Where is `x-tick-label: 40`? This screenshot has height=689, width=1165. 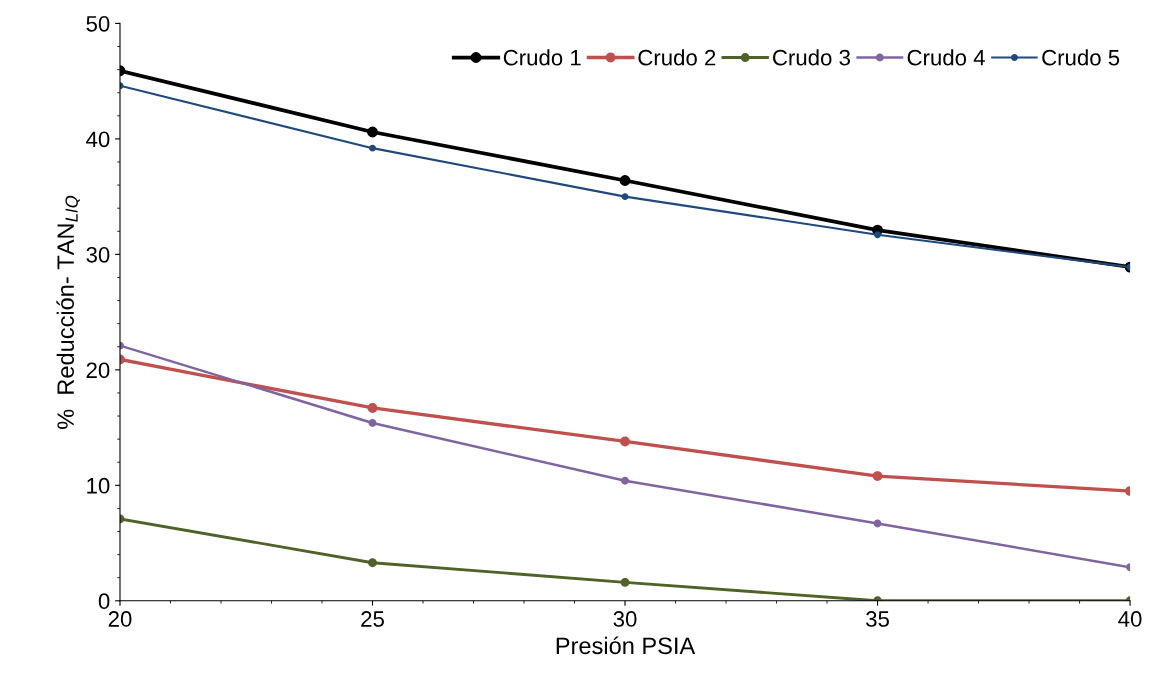
x-tick-label: 40 is located at coordinates (1130, 619).